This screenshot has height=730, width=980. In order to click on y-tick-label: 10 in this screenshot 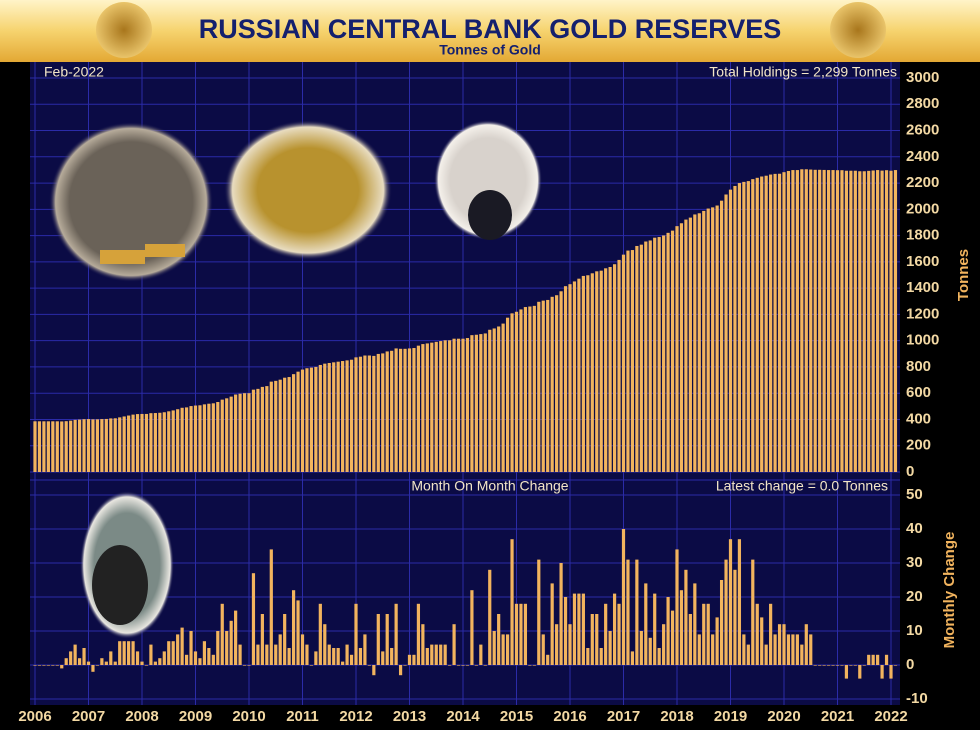, I will do `click(914, 630)`.